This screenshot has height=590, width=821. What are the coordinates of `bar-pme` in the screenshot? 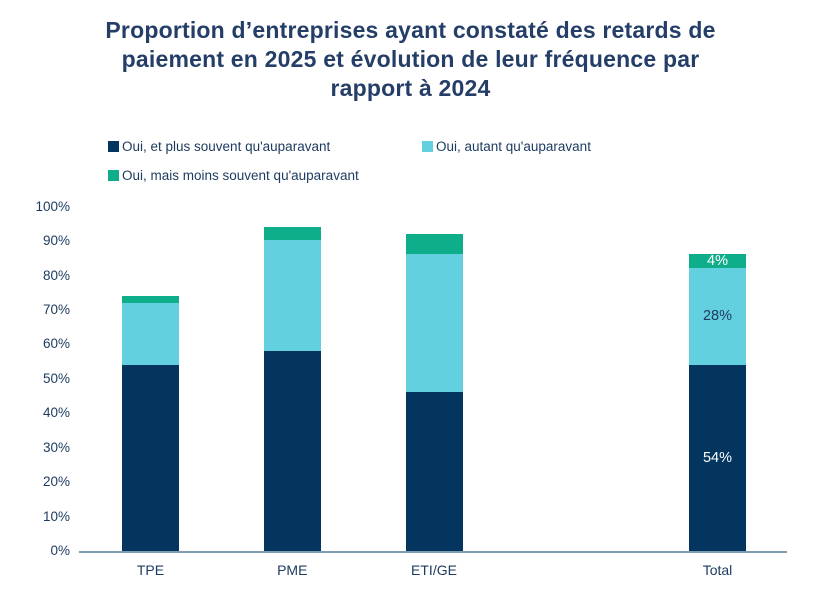 It's located at (292, 388).